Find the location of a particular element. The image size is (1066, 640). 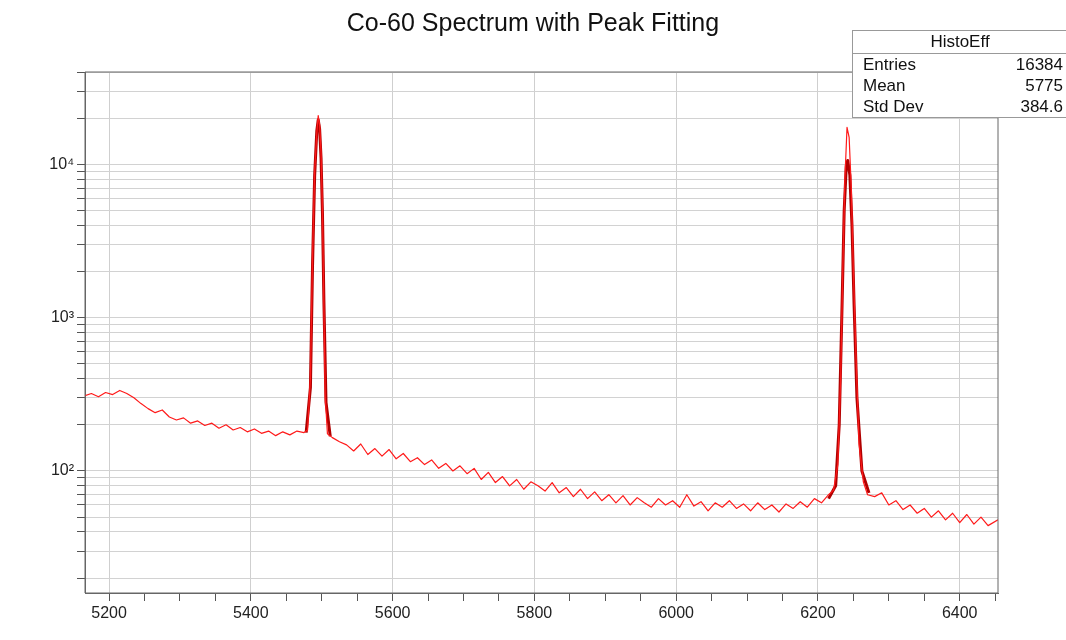

text: 384.6 is located at coordinates (1041, 106).